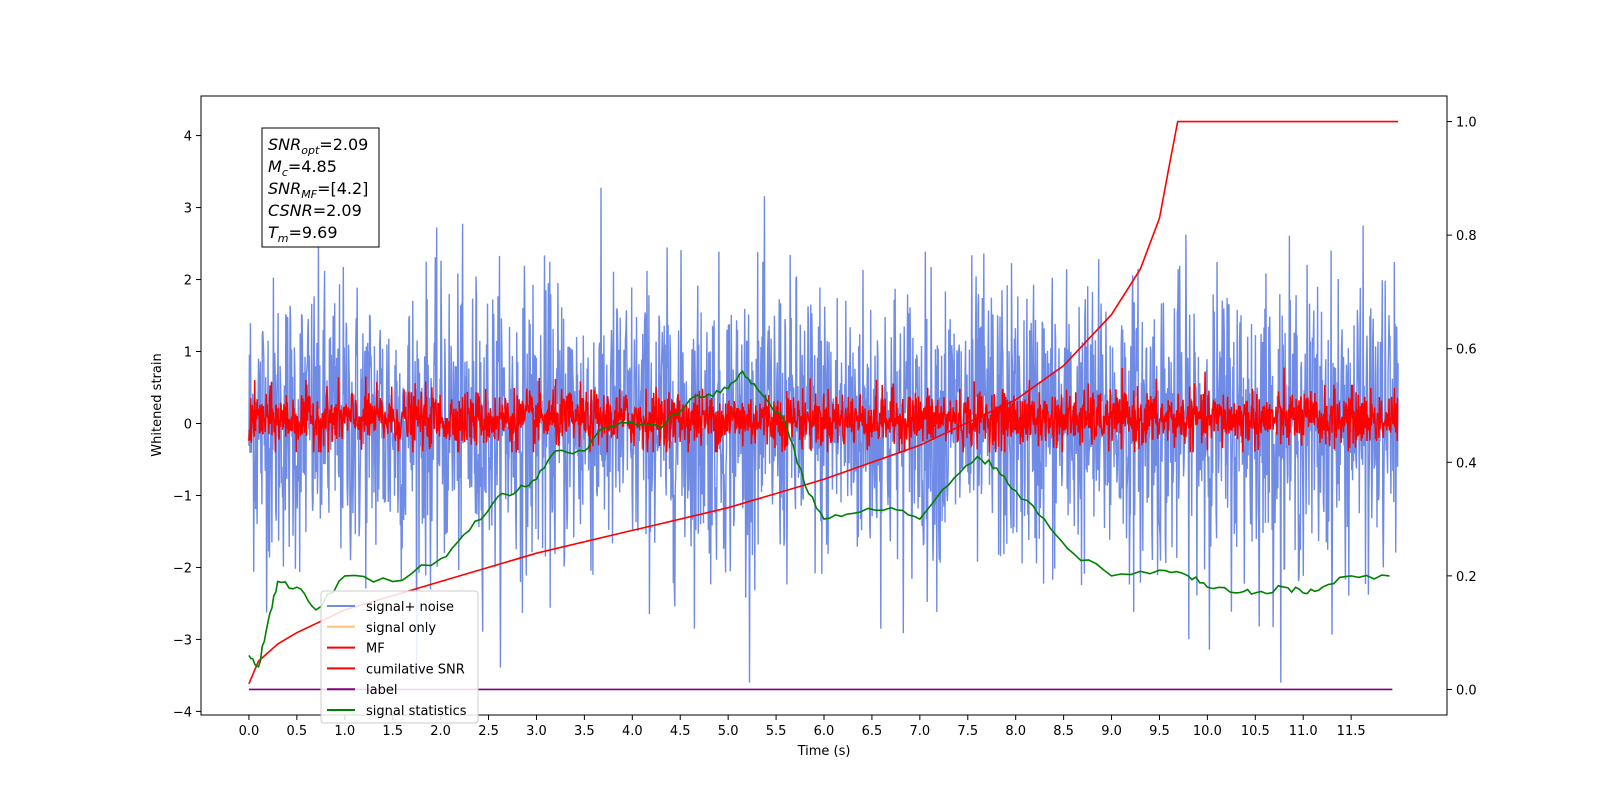  I want to click on y-left-tick-label: 1, so click(188, 353).